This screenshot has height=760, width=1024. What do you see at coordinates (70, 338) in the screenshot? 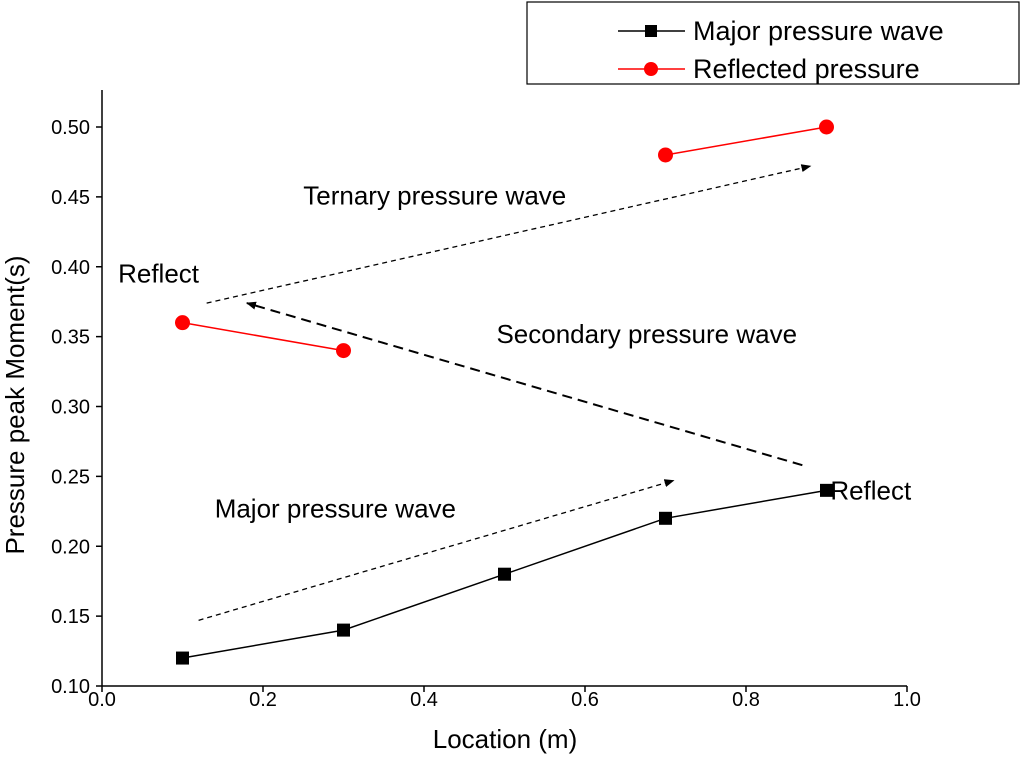
I see `y-tick-label: 0.35` at bounding box center [70, 338].